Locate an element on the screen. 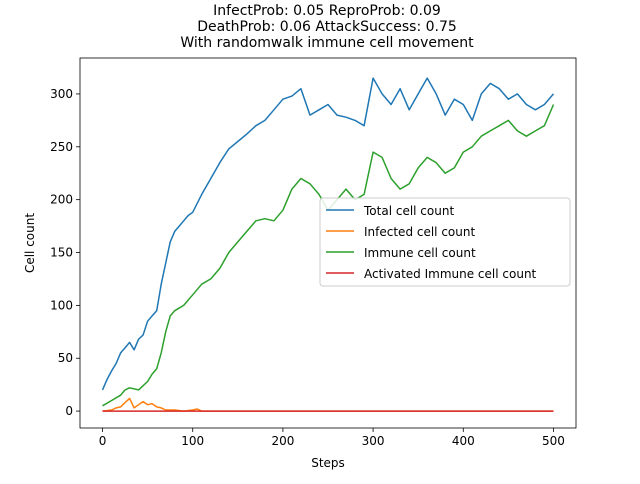  chart-title-line-1: InfectProb: 0.05 ReproProb: 0.09 is located at coordinates (327, 11).